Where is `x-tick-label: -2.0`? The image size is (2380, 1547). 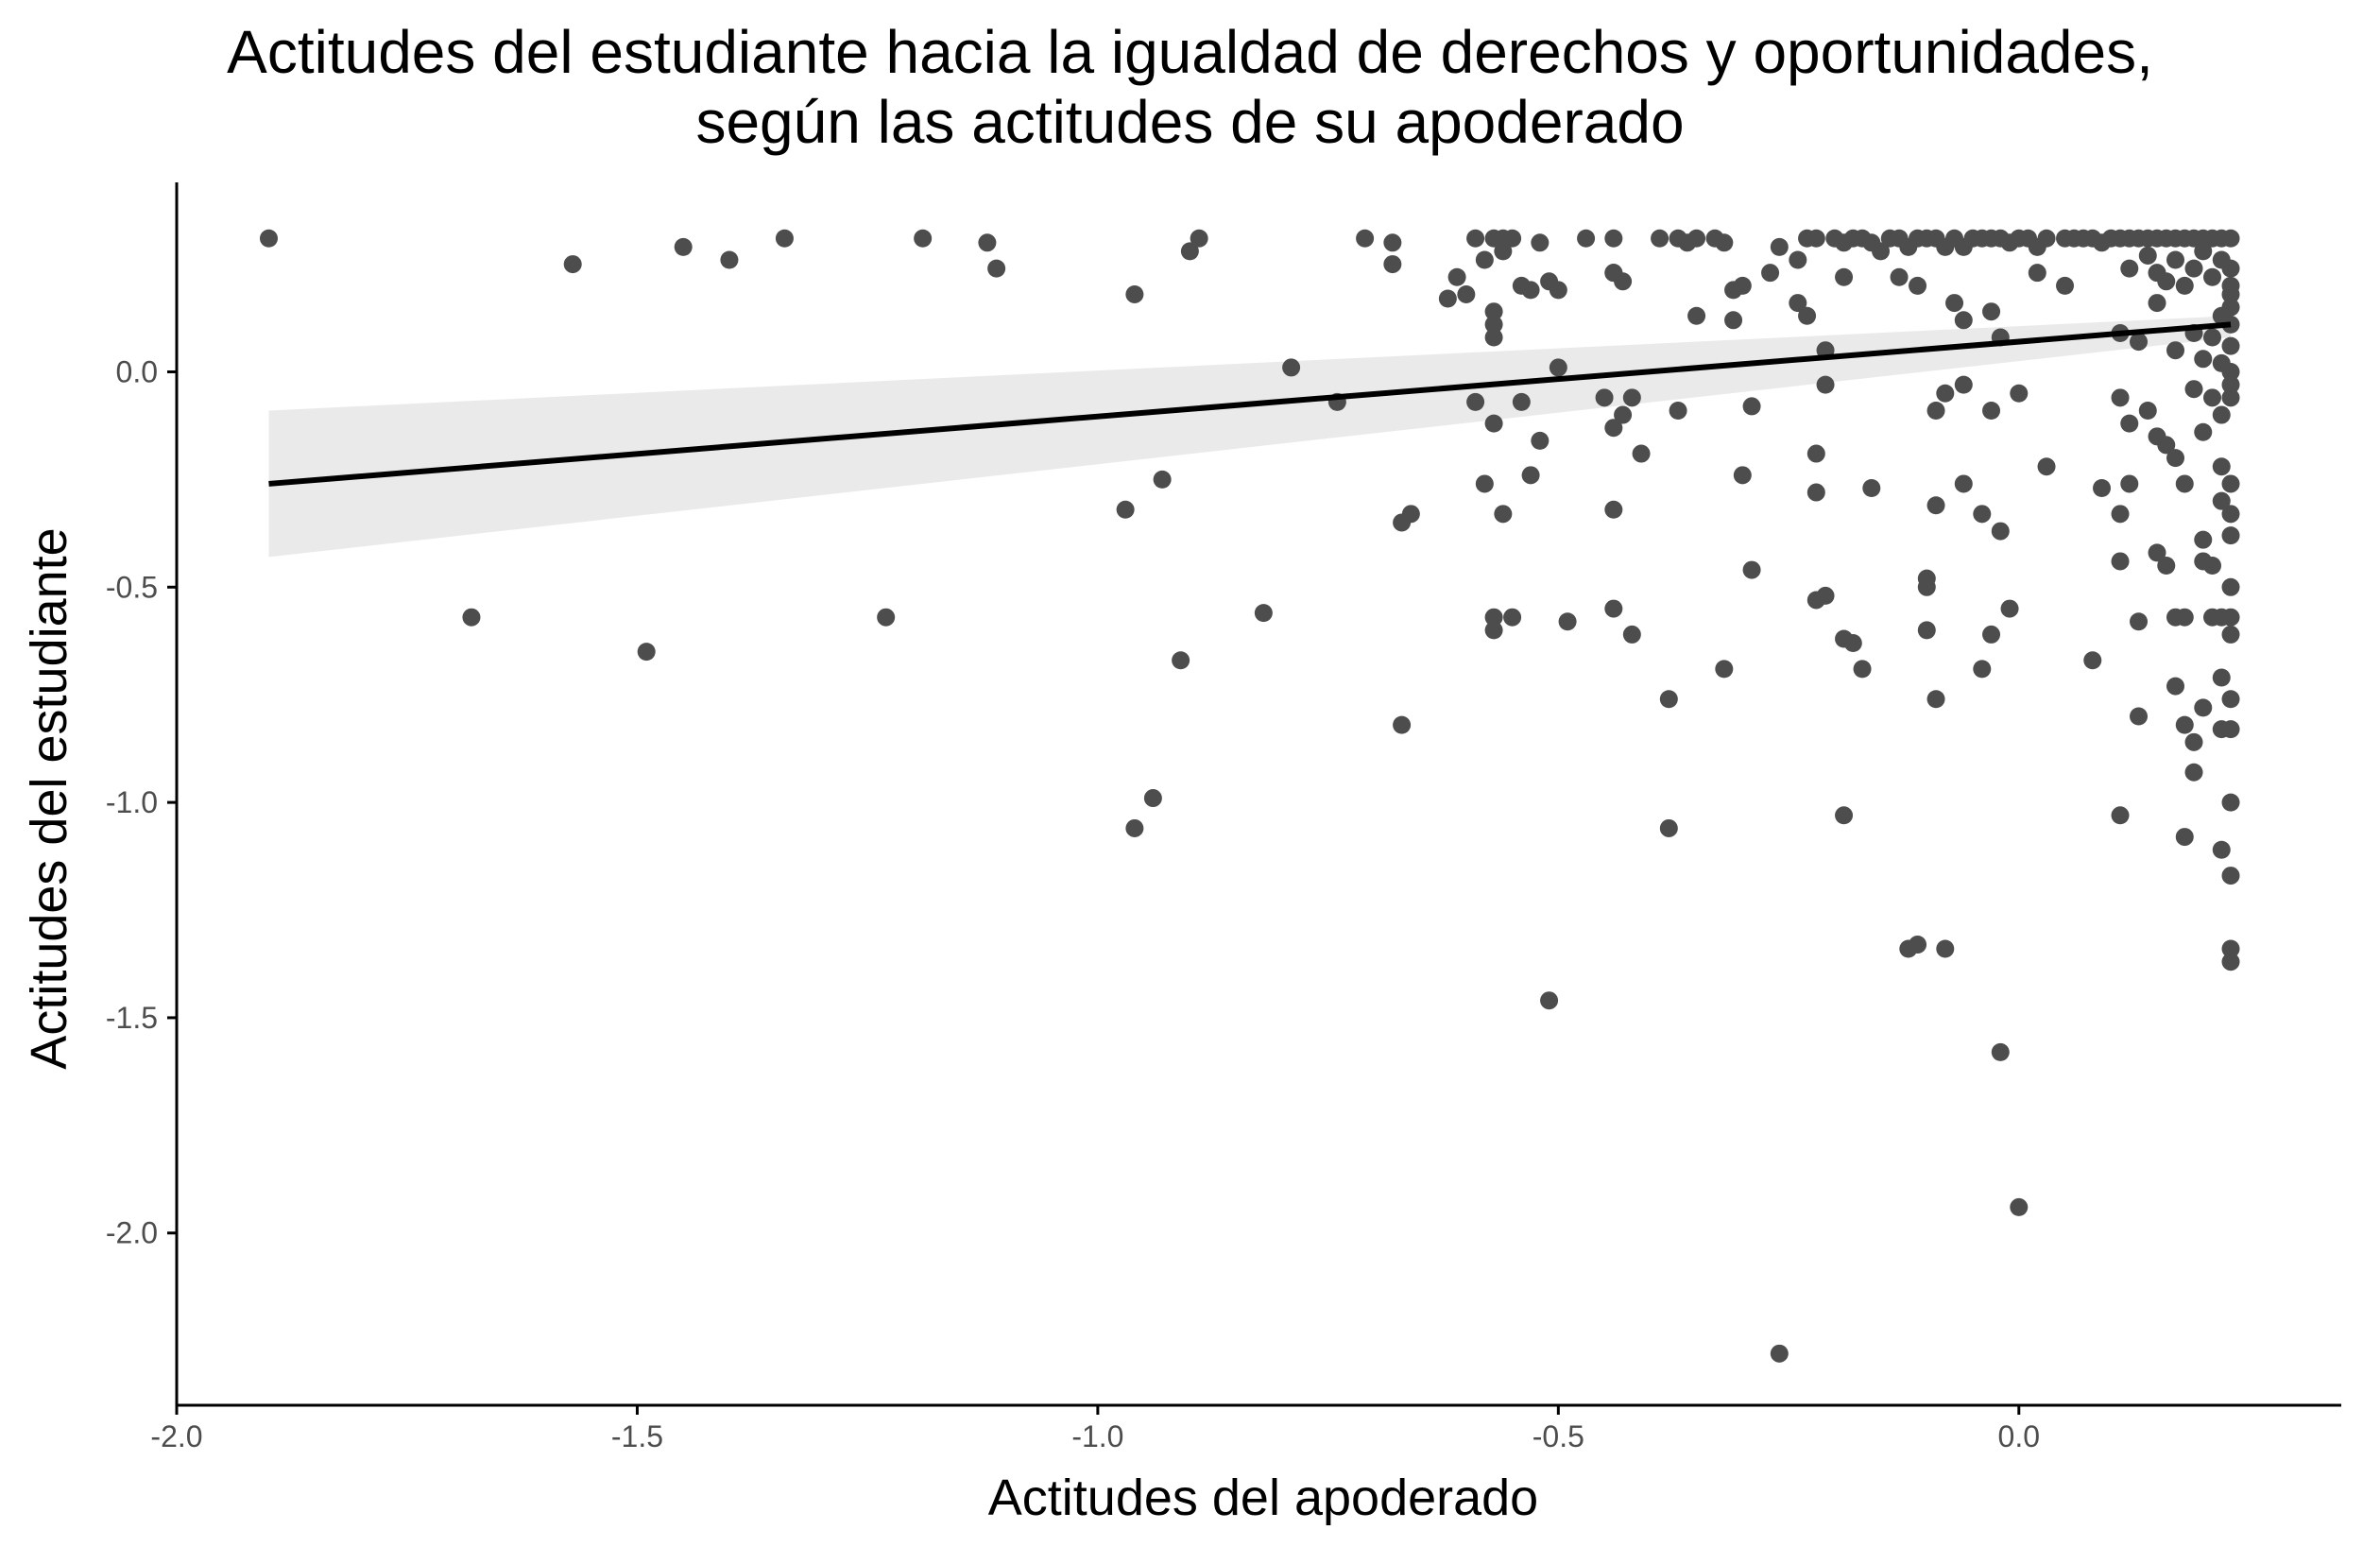 x-tick-label: -2.0 is located at coordinates (176, 1436).